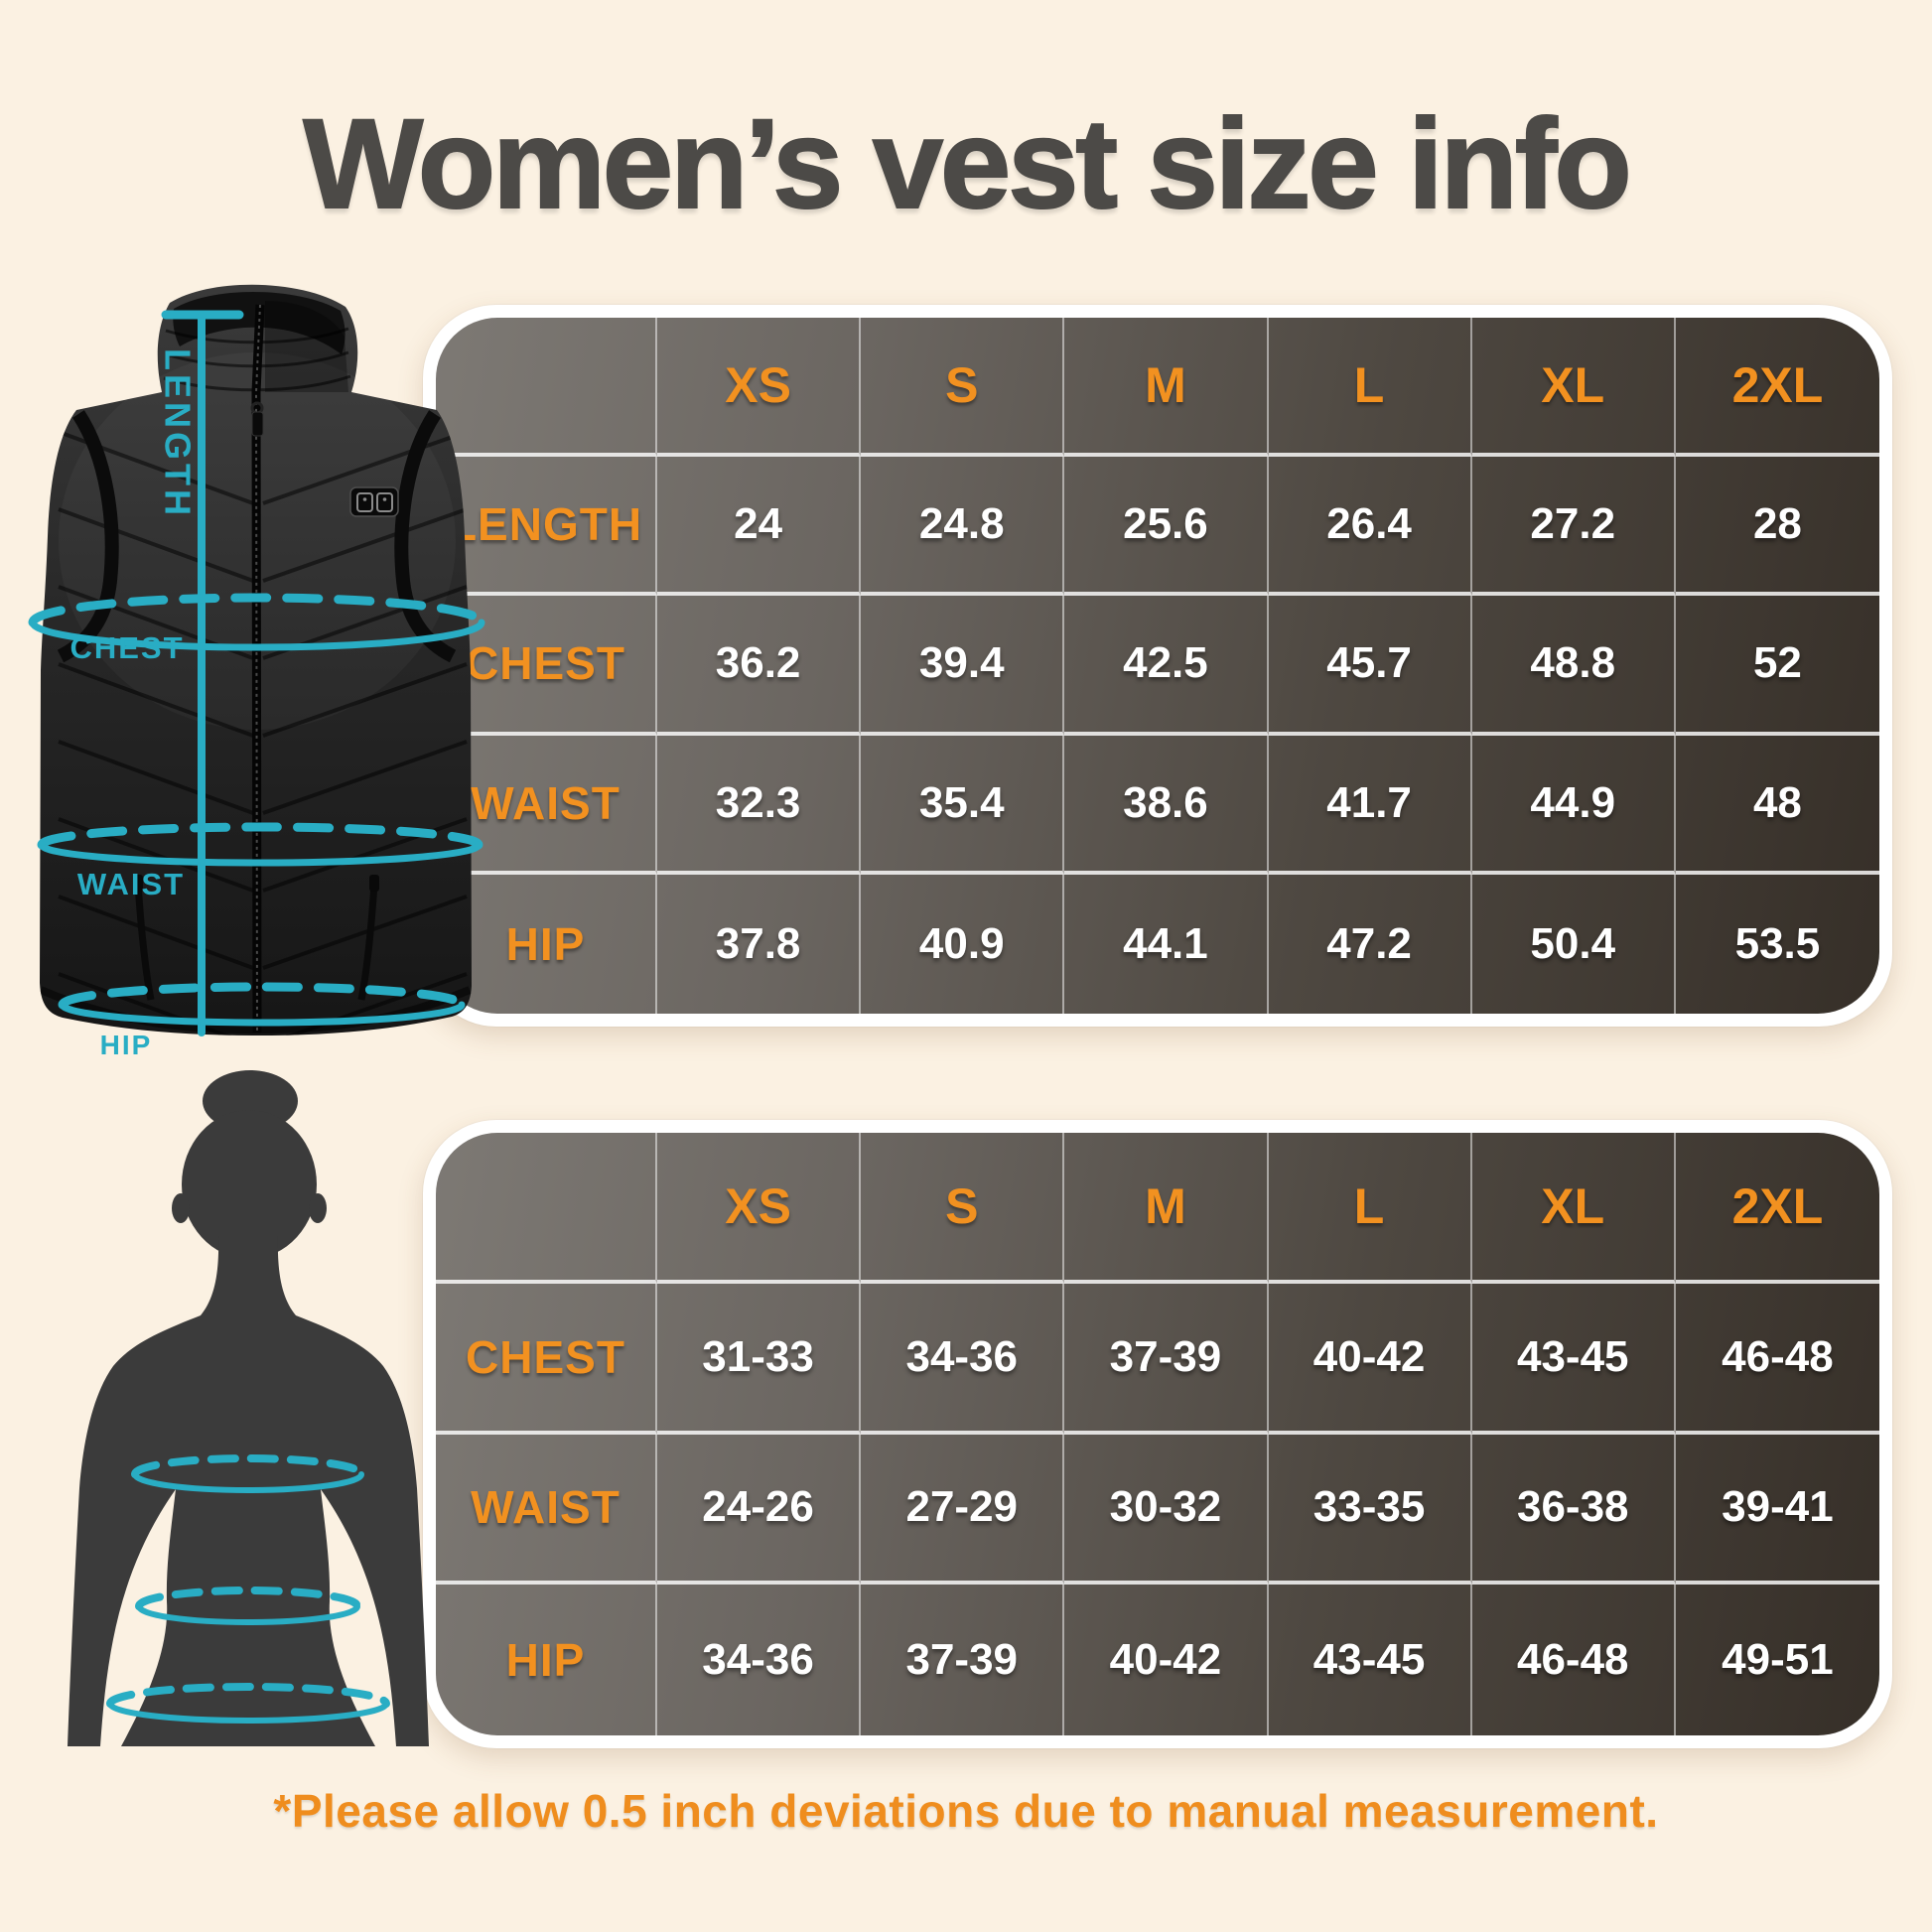  I want to click on value-cell: 45.7, so click(1370, 666).